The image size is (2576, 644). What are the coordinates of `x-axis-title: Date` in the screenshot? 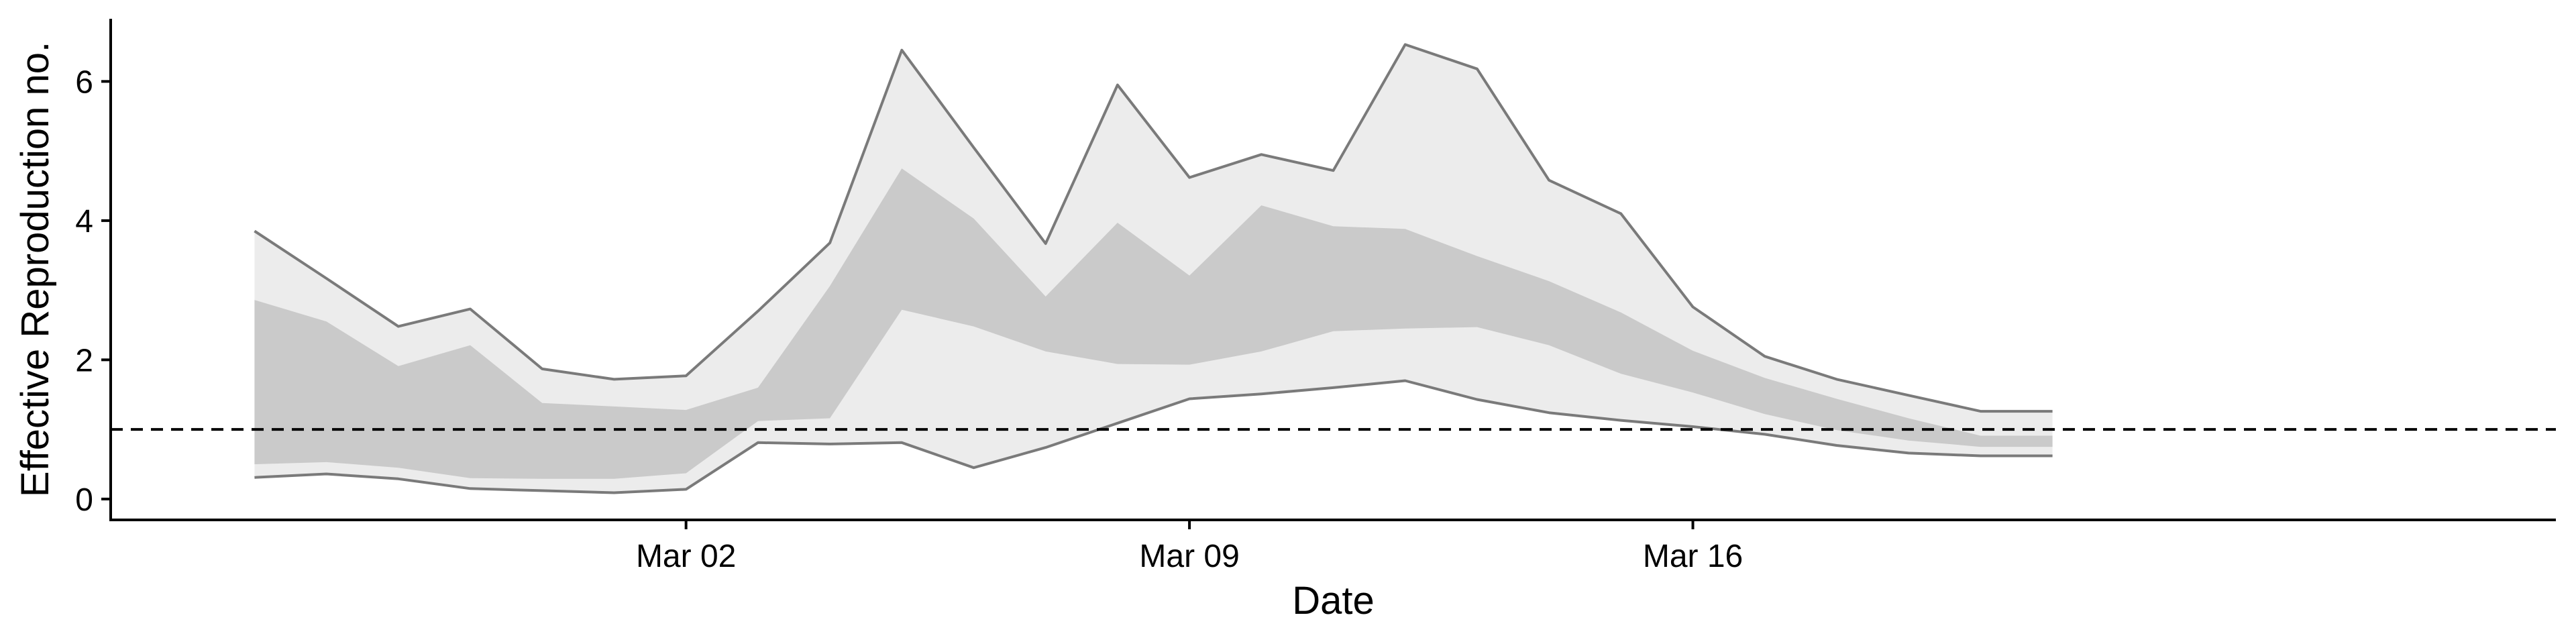 It's located at (1333, 601).